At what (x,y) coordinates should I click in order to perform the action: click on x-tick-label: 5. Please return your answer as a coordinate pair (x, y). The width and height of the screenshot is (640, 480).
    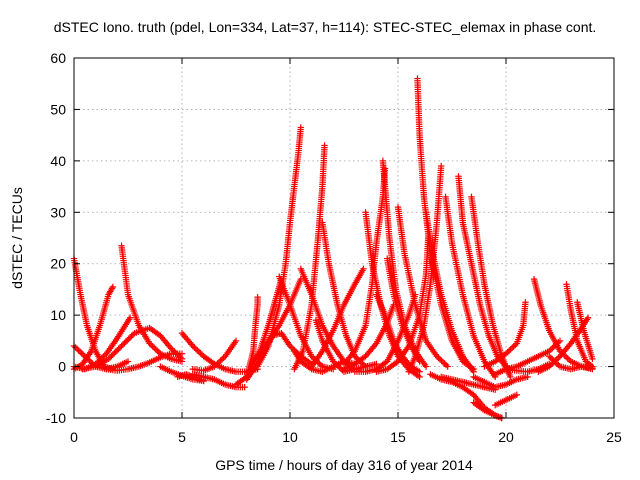
    Looking at the image, I should click on (182, 437).